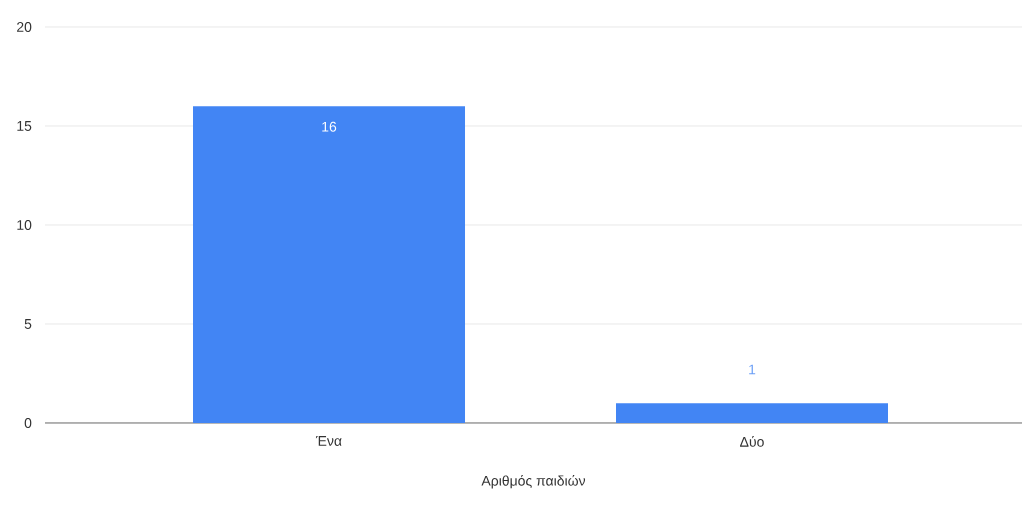  What do you see at coordinates (24, 225) in the screenshot?
I see `y-tick-label: 10` at bounding box center [24, 225].